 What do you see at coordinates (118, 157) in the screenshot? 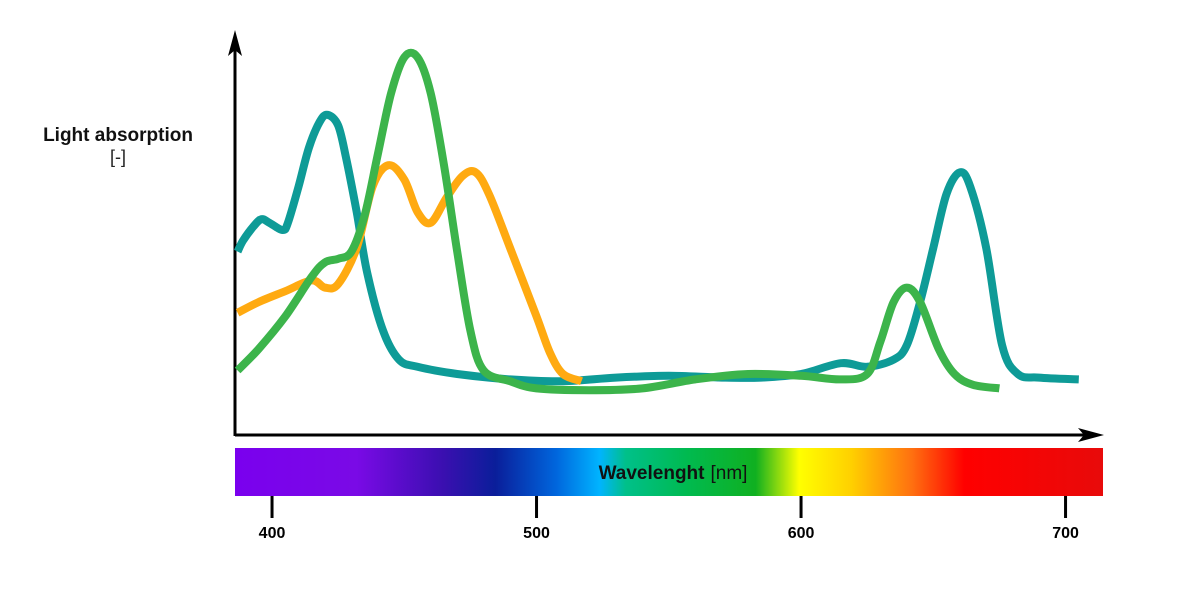
I see `y-axis-unit: [-]` at bounding box center [118, 157].